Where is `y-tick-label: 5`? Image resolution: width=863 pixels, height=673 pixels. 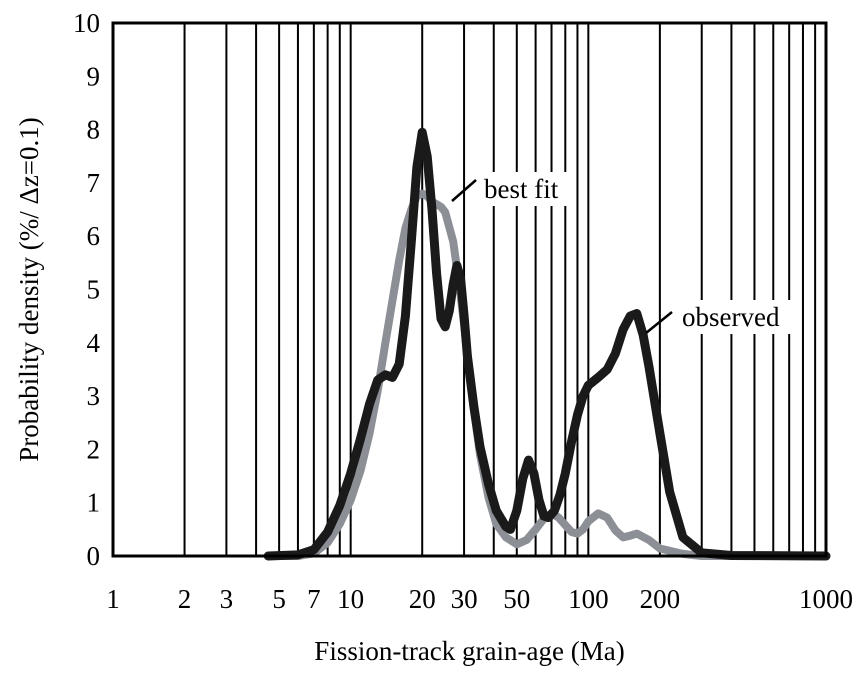 y-tick-label: 5 is located at coordinates (94, 290).